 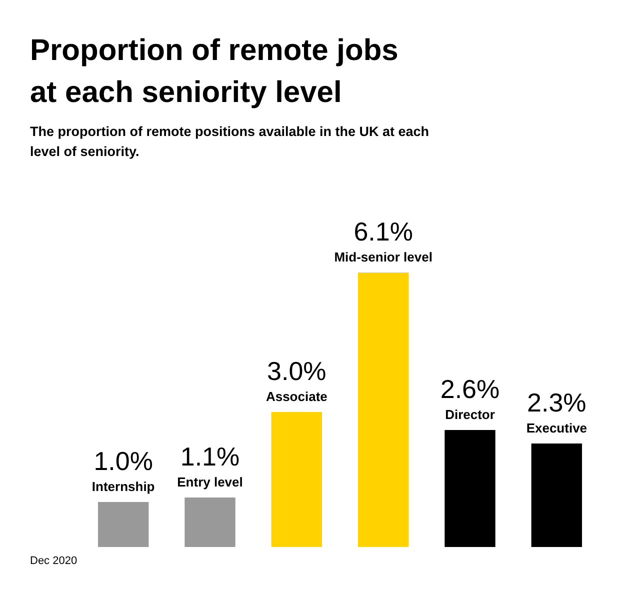 What do you see at coordinates (296, 371) in the screenshot?
I see `data-label: 3.0%` at bounding box center [296, 371].